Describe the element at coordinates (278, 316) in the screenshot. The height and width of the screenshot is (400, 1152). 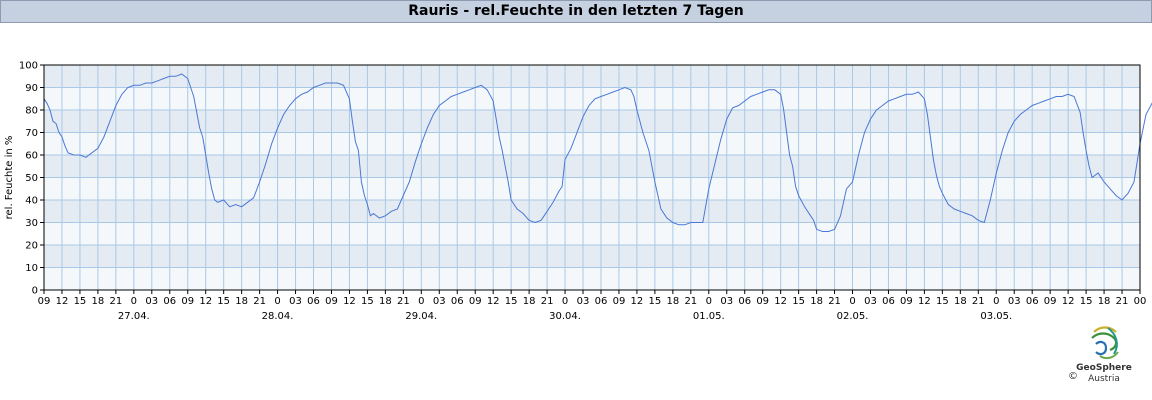
I see `x-date-label: 28.04.` at that location.